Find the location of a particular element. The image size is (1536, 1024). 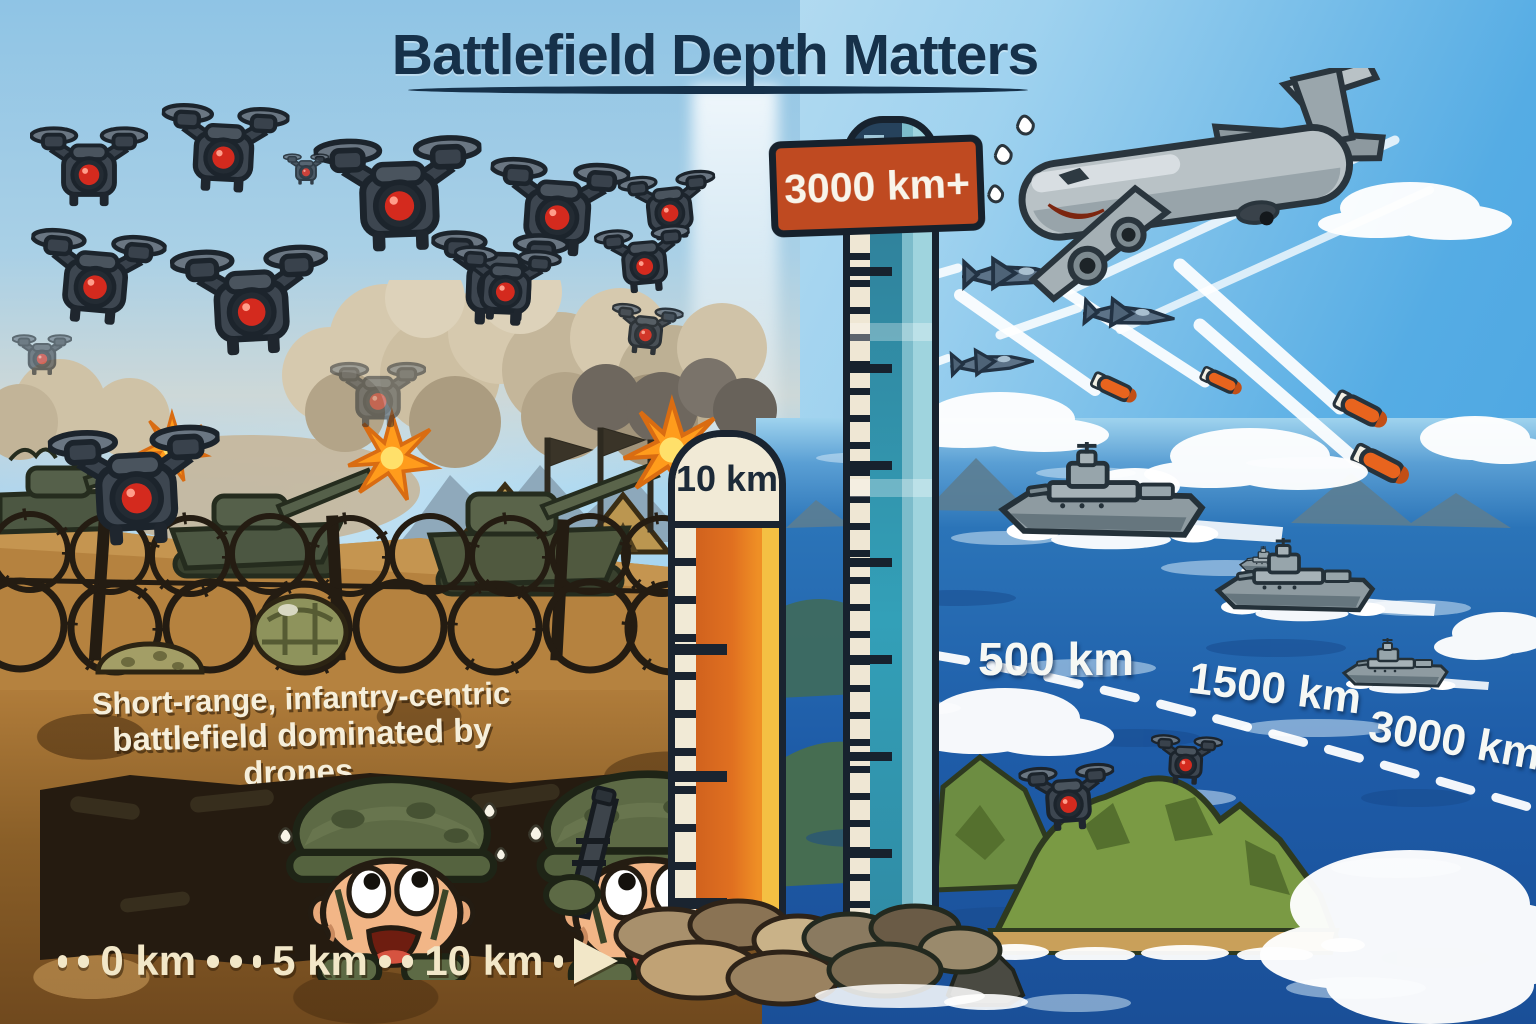

rifle-icon is located at coordinates (581, 852).